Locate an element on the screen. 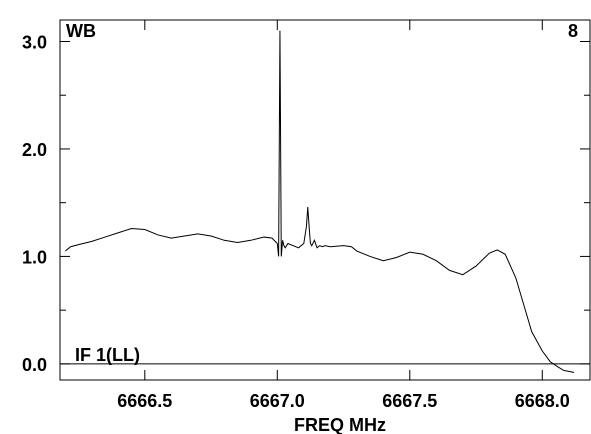 This screenshot has height=434, width=591. annotation-top-right: 8 is located at coordinates (573, 31).